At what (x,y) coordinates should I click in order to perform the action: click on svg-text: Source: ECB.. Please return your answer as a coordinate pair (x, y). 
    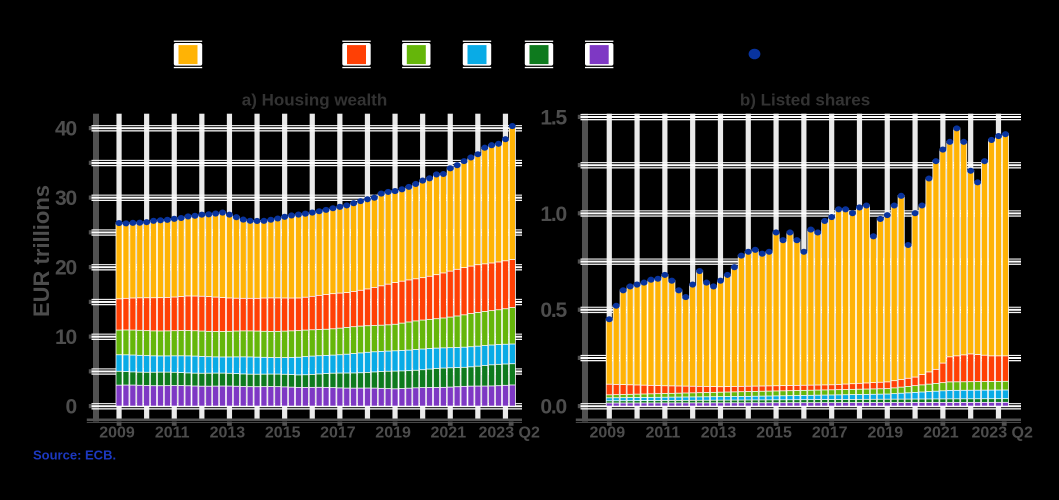
    Looking at the image, I should click on (74, 455).